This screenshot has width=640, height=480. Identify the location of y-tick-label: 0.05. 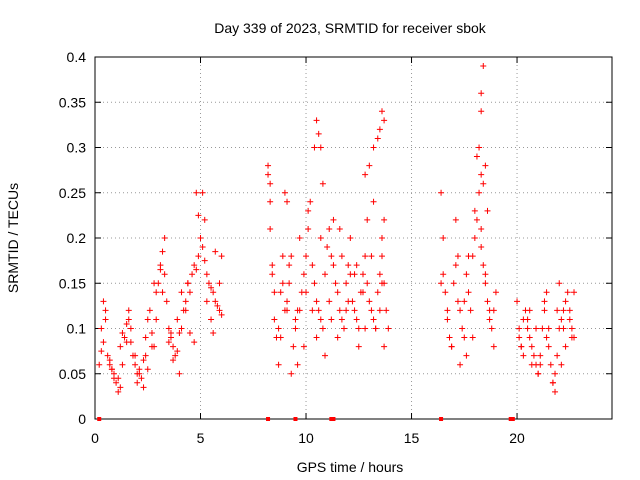
(72, 374).